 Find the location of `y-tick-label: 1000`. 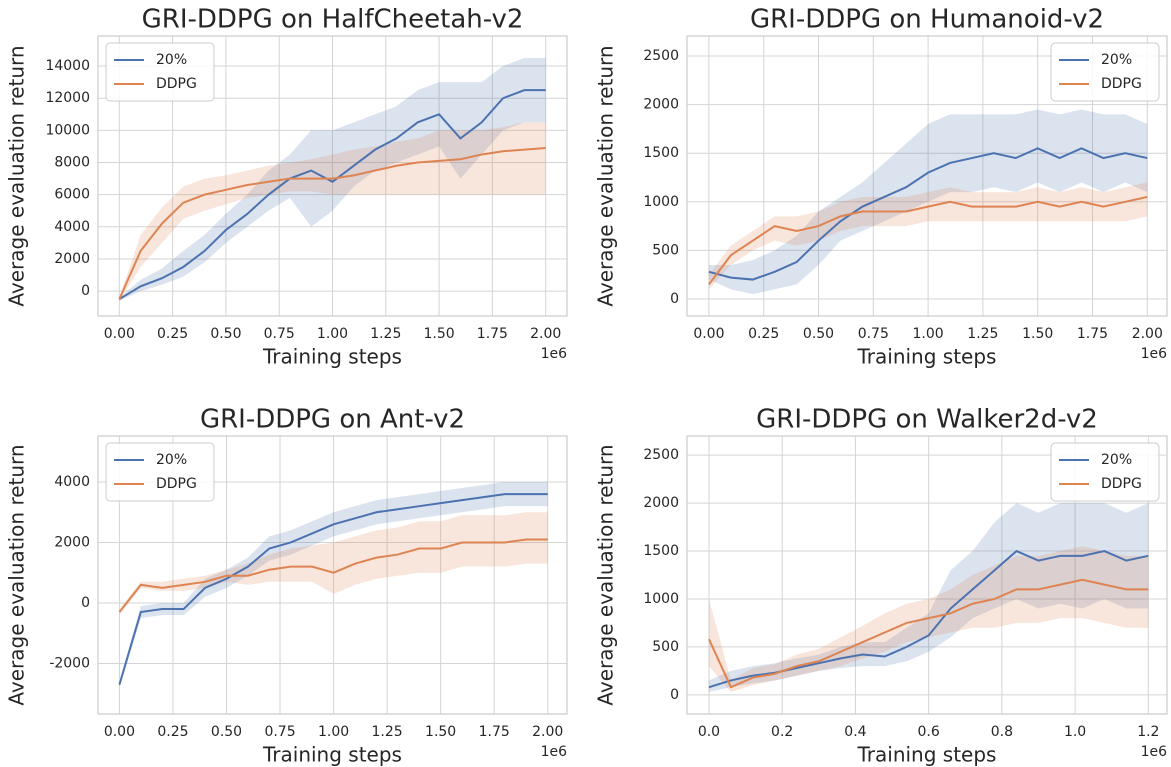

y-tick-label: 1000 is located at coordinates (661, 599).